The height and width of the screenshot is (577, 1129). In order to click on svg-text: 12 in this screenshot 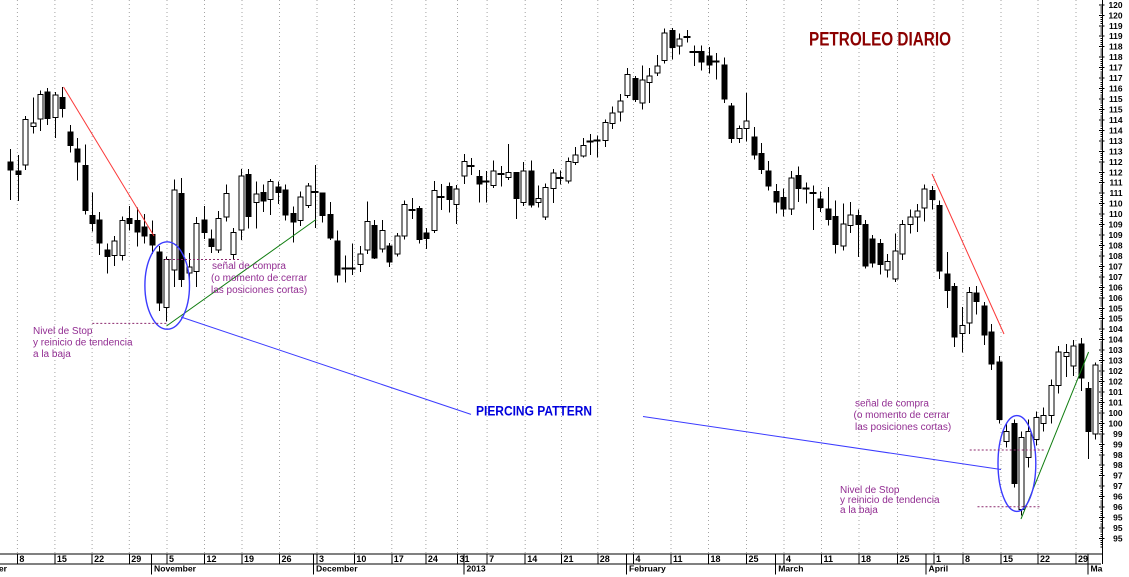, I will do `click(212, 559)`.